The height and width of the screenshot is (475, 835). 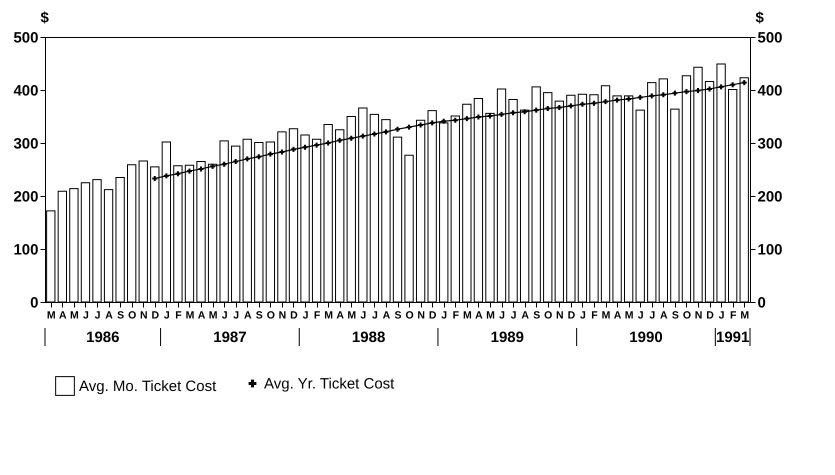 What do you see at coordinates (45, 18) in the screenshot?
I see `y-axis-title: $` at bounding box center [45, 18].